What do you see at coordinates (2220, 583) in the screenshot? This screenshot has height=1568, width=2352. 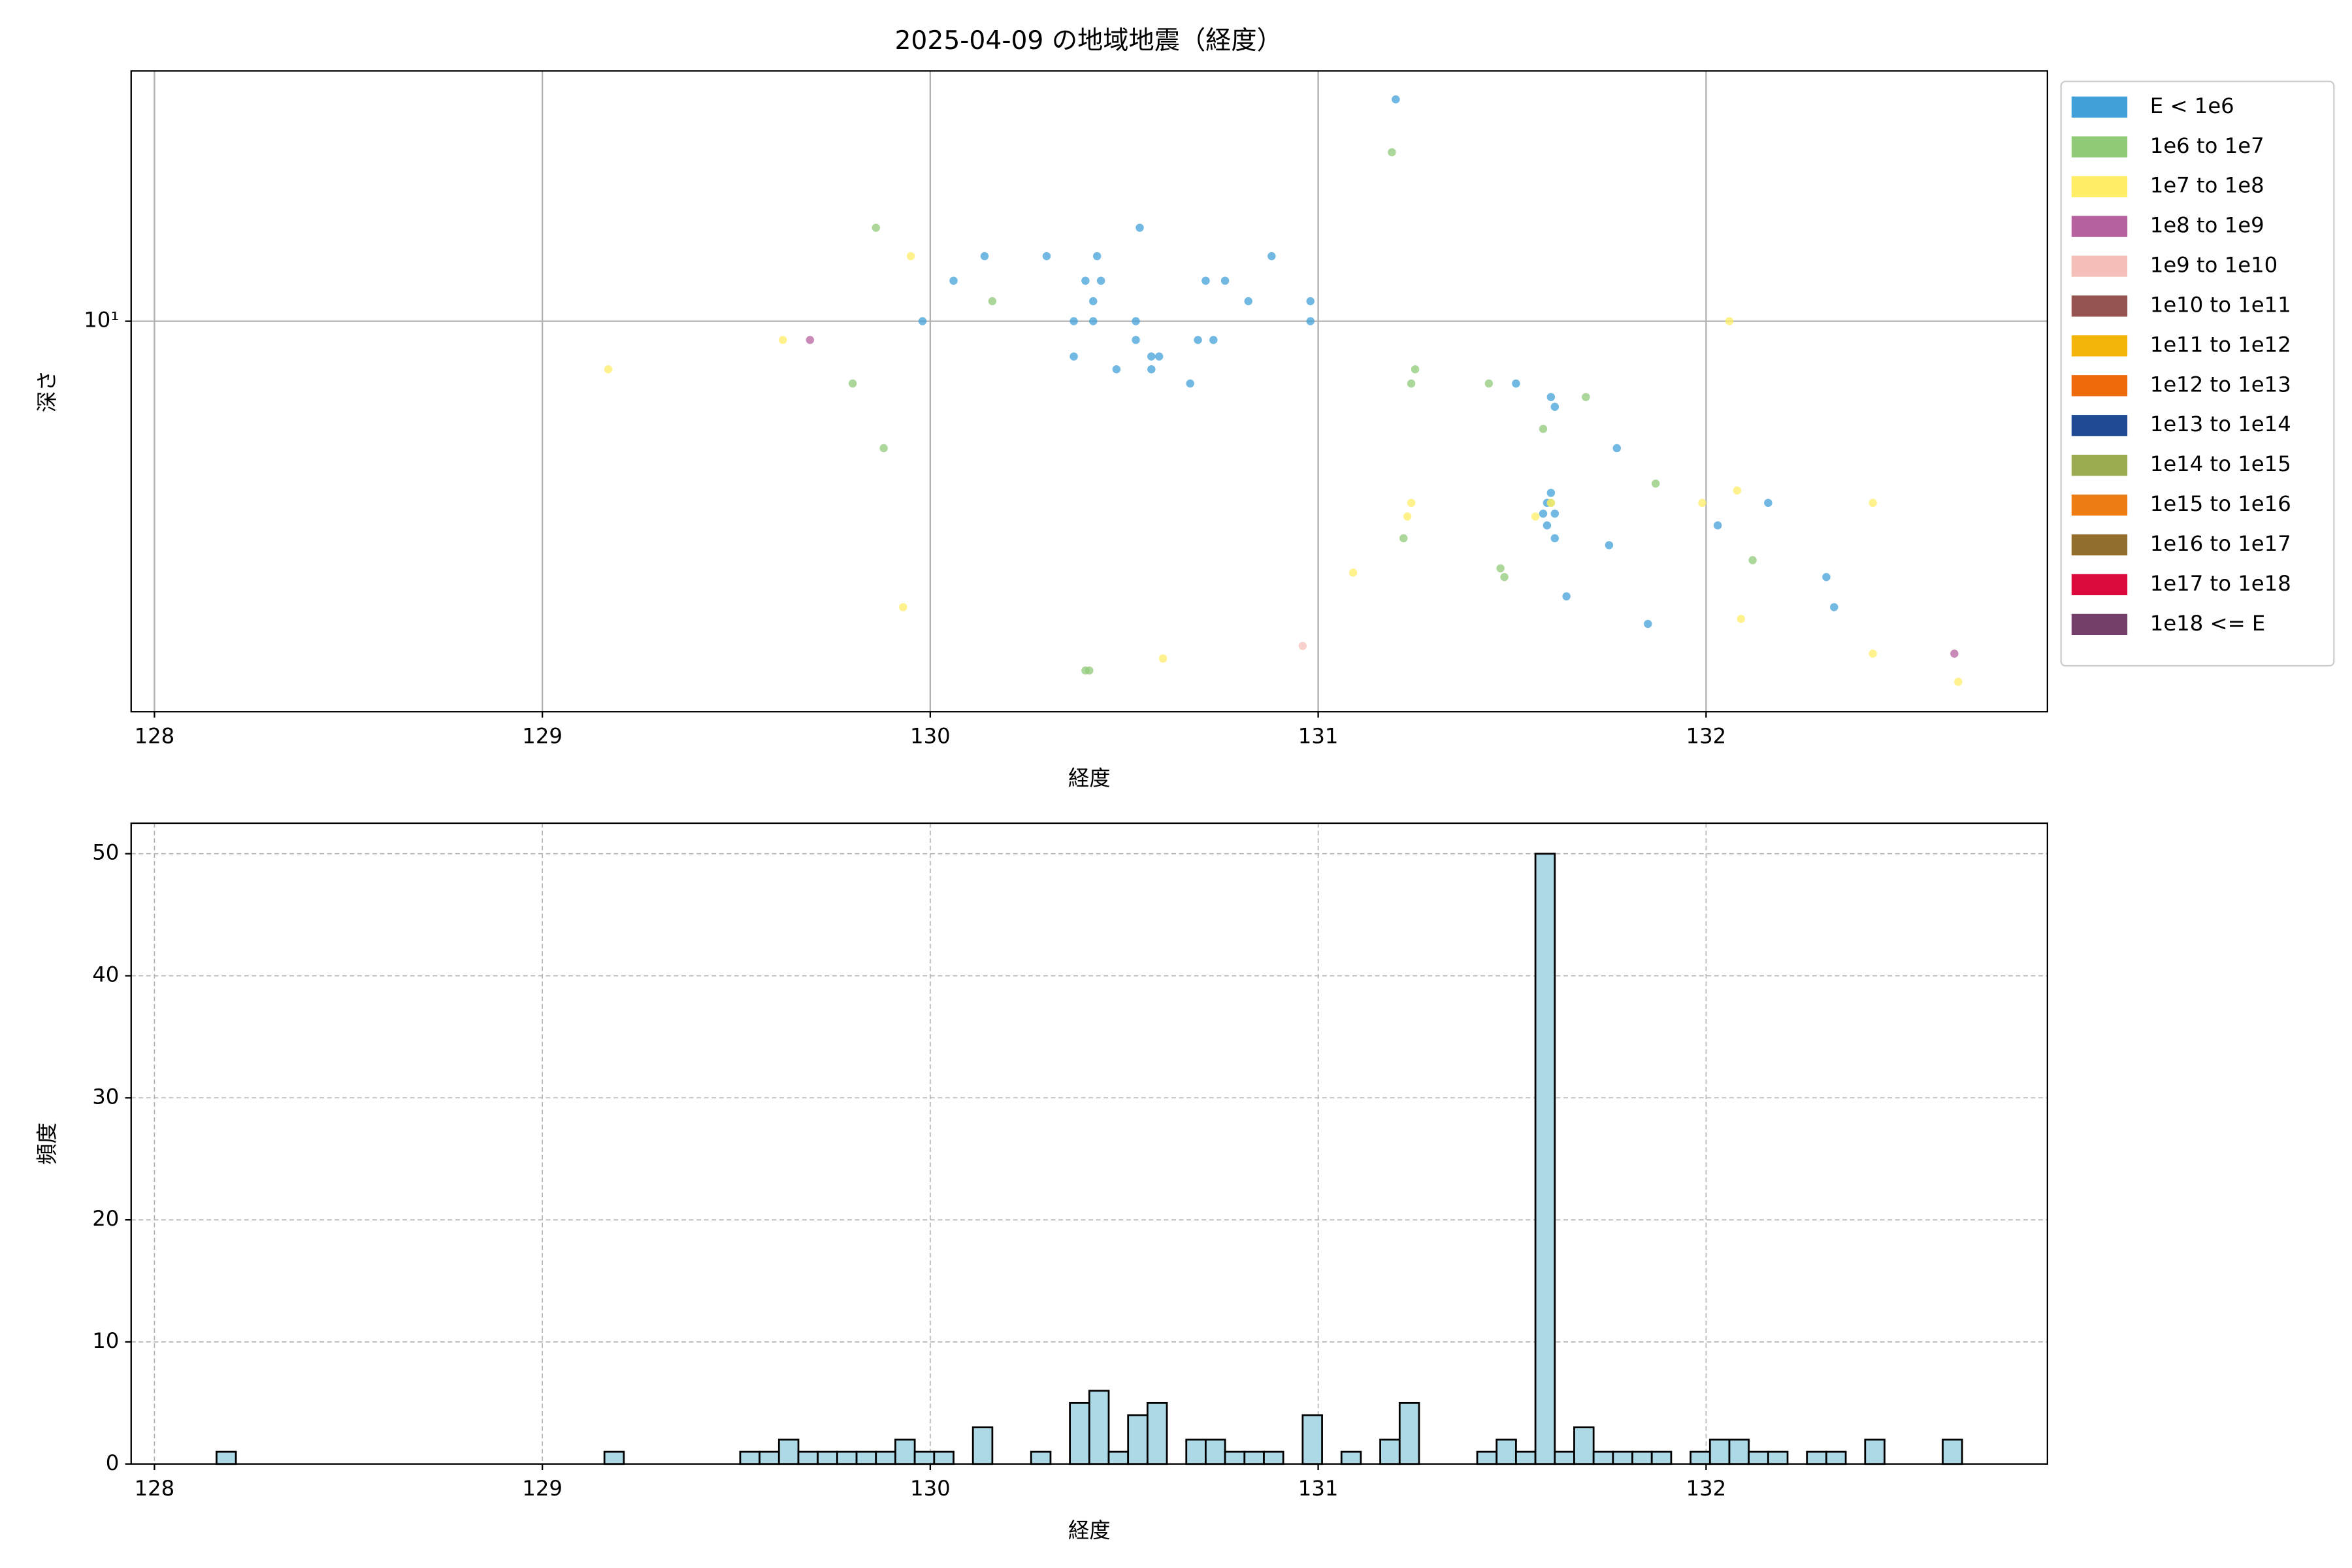 I see `legend-label: 1e17 to 1e18` at bounding box center [2220, 583].